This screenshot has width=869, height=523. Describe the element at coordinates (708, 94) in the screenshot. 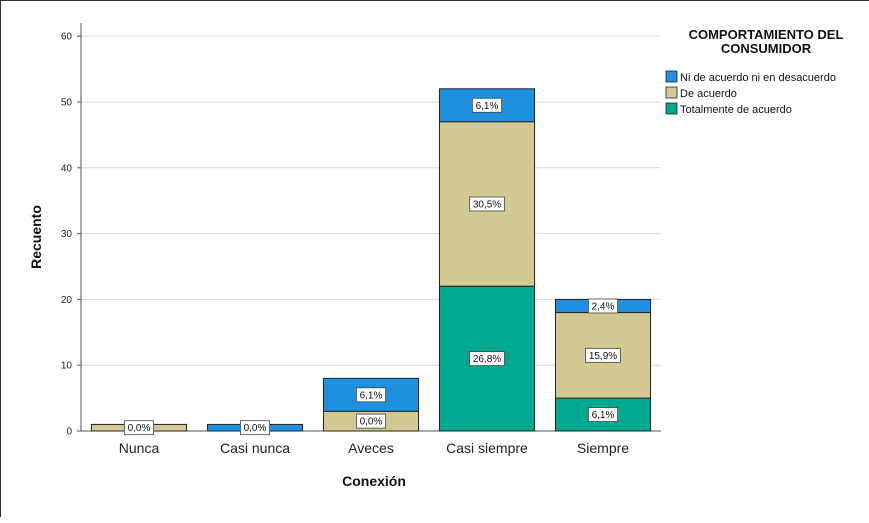

I see `legend-item-label: De acuerdo` at that location.